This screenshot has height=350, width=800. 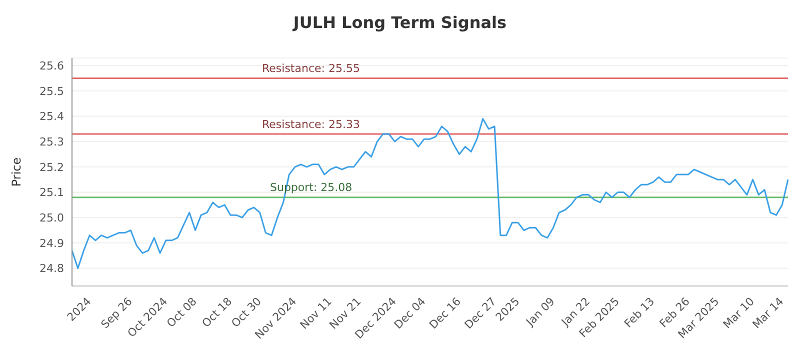 I want to click on y-axis-title: Price, so click(x=16, y=172).